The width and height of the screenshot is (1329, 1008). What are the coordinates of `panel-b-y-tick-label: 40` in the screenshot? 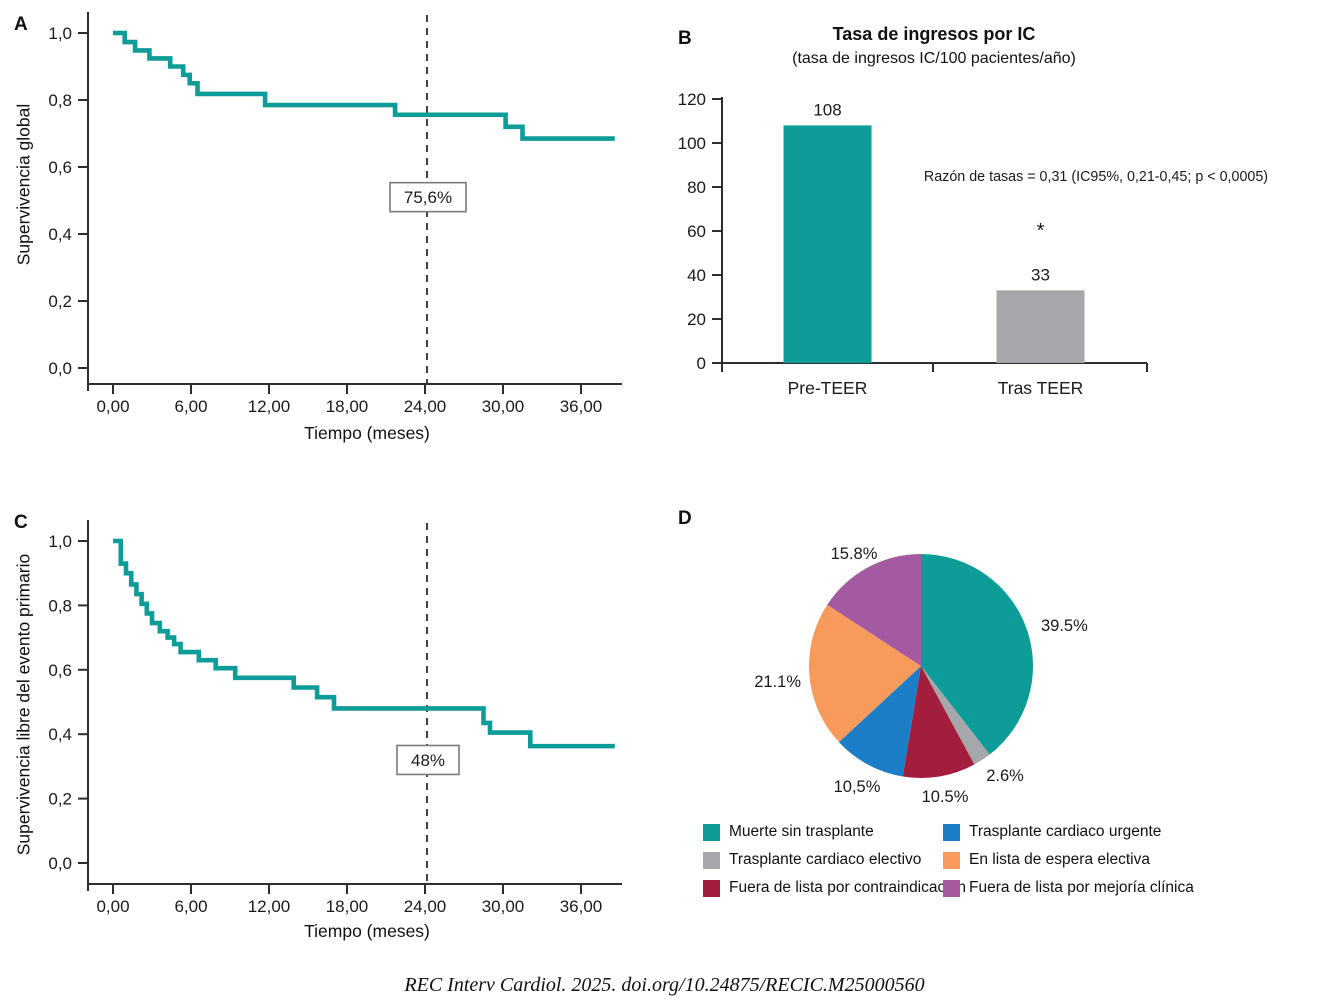 It's located at (696, 275).